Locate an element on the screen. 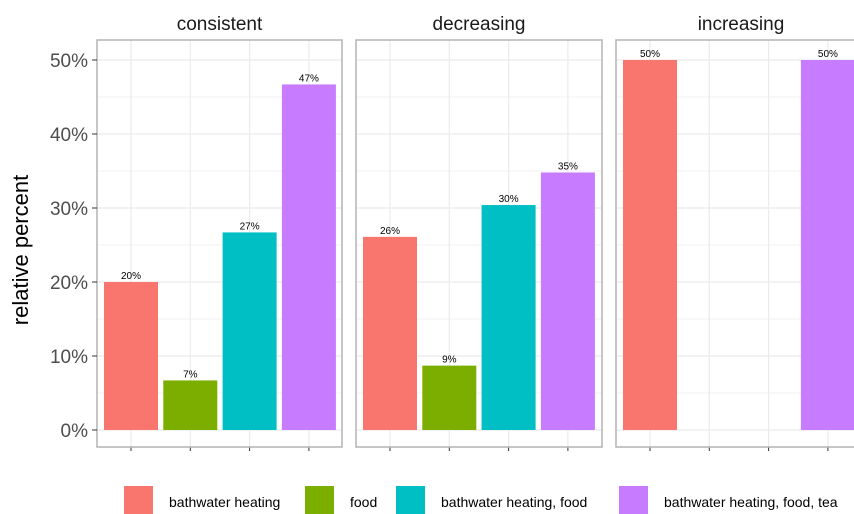 The height and width of the screenshot is (514, 854). y-tick-label: 30% is located at coordinates (69, 209).